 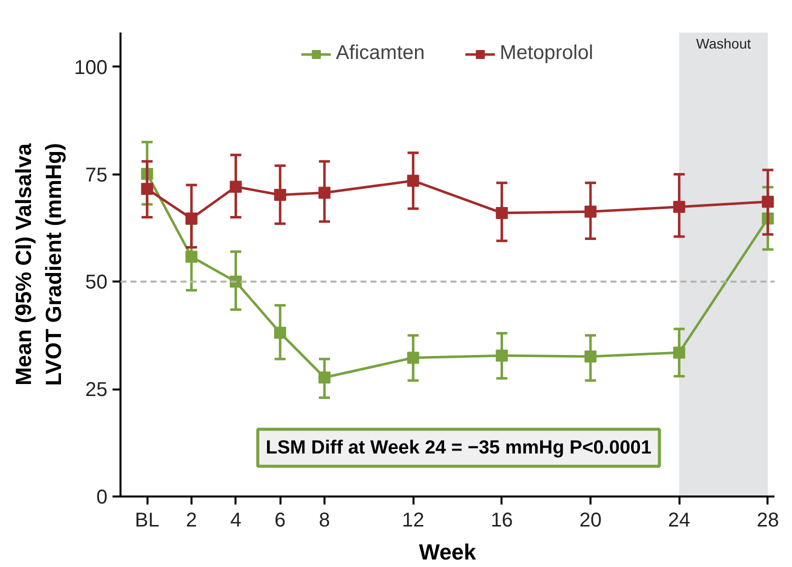 What do you see at coordinates (447, 552) in the screenshot?
I see `x-axis-title: Week` at bounding box center [447, 552].